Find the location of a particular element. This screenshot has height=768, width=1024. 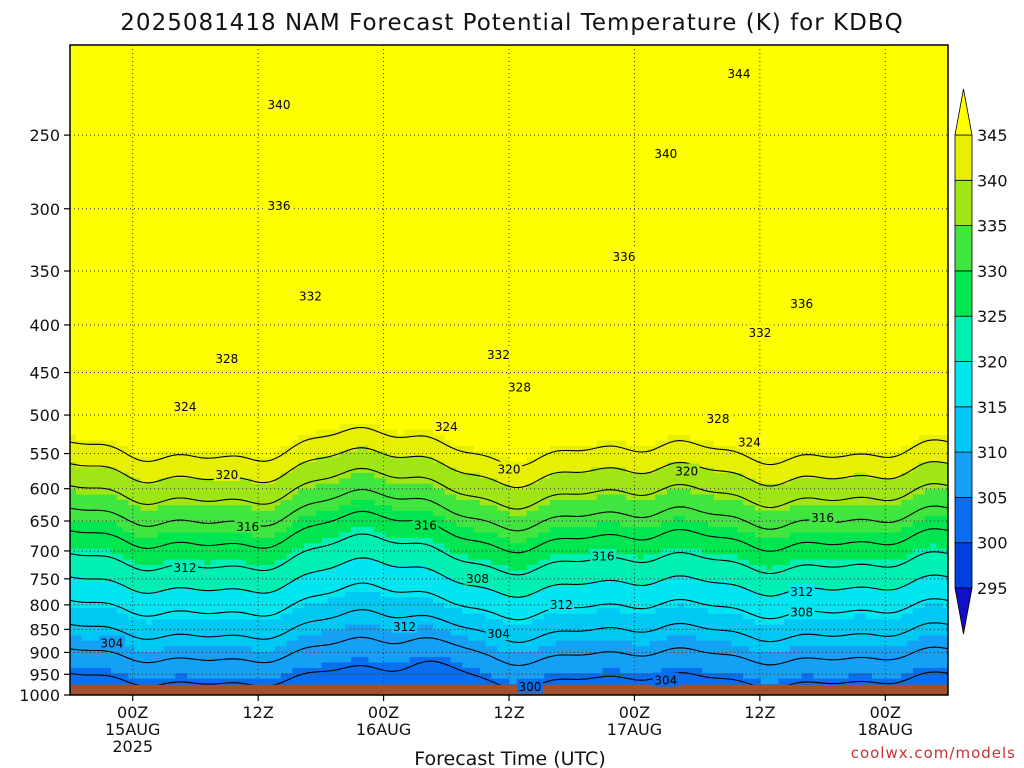

y-tick-label: 900 is located at coordinates (44, 652).